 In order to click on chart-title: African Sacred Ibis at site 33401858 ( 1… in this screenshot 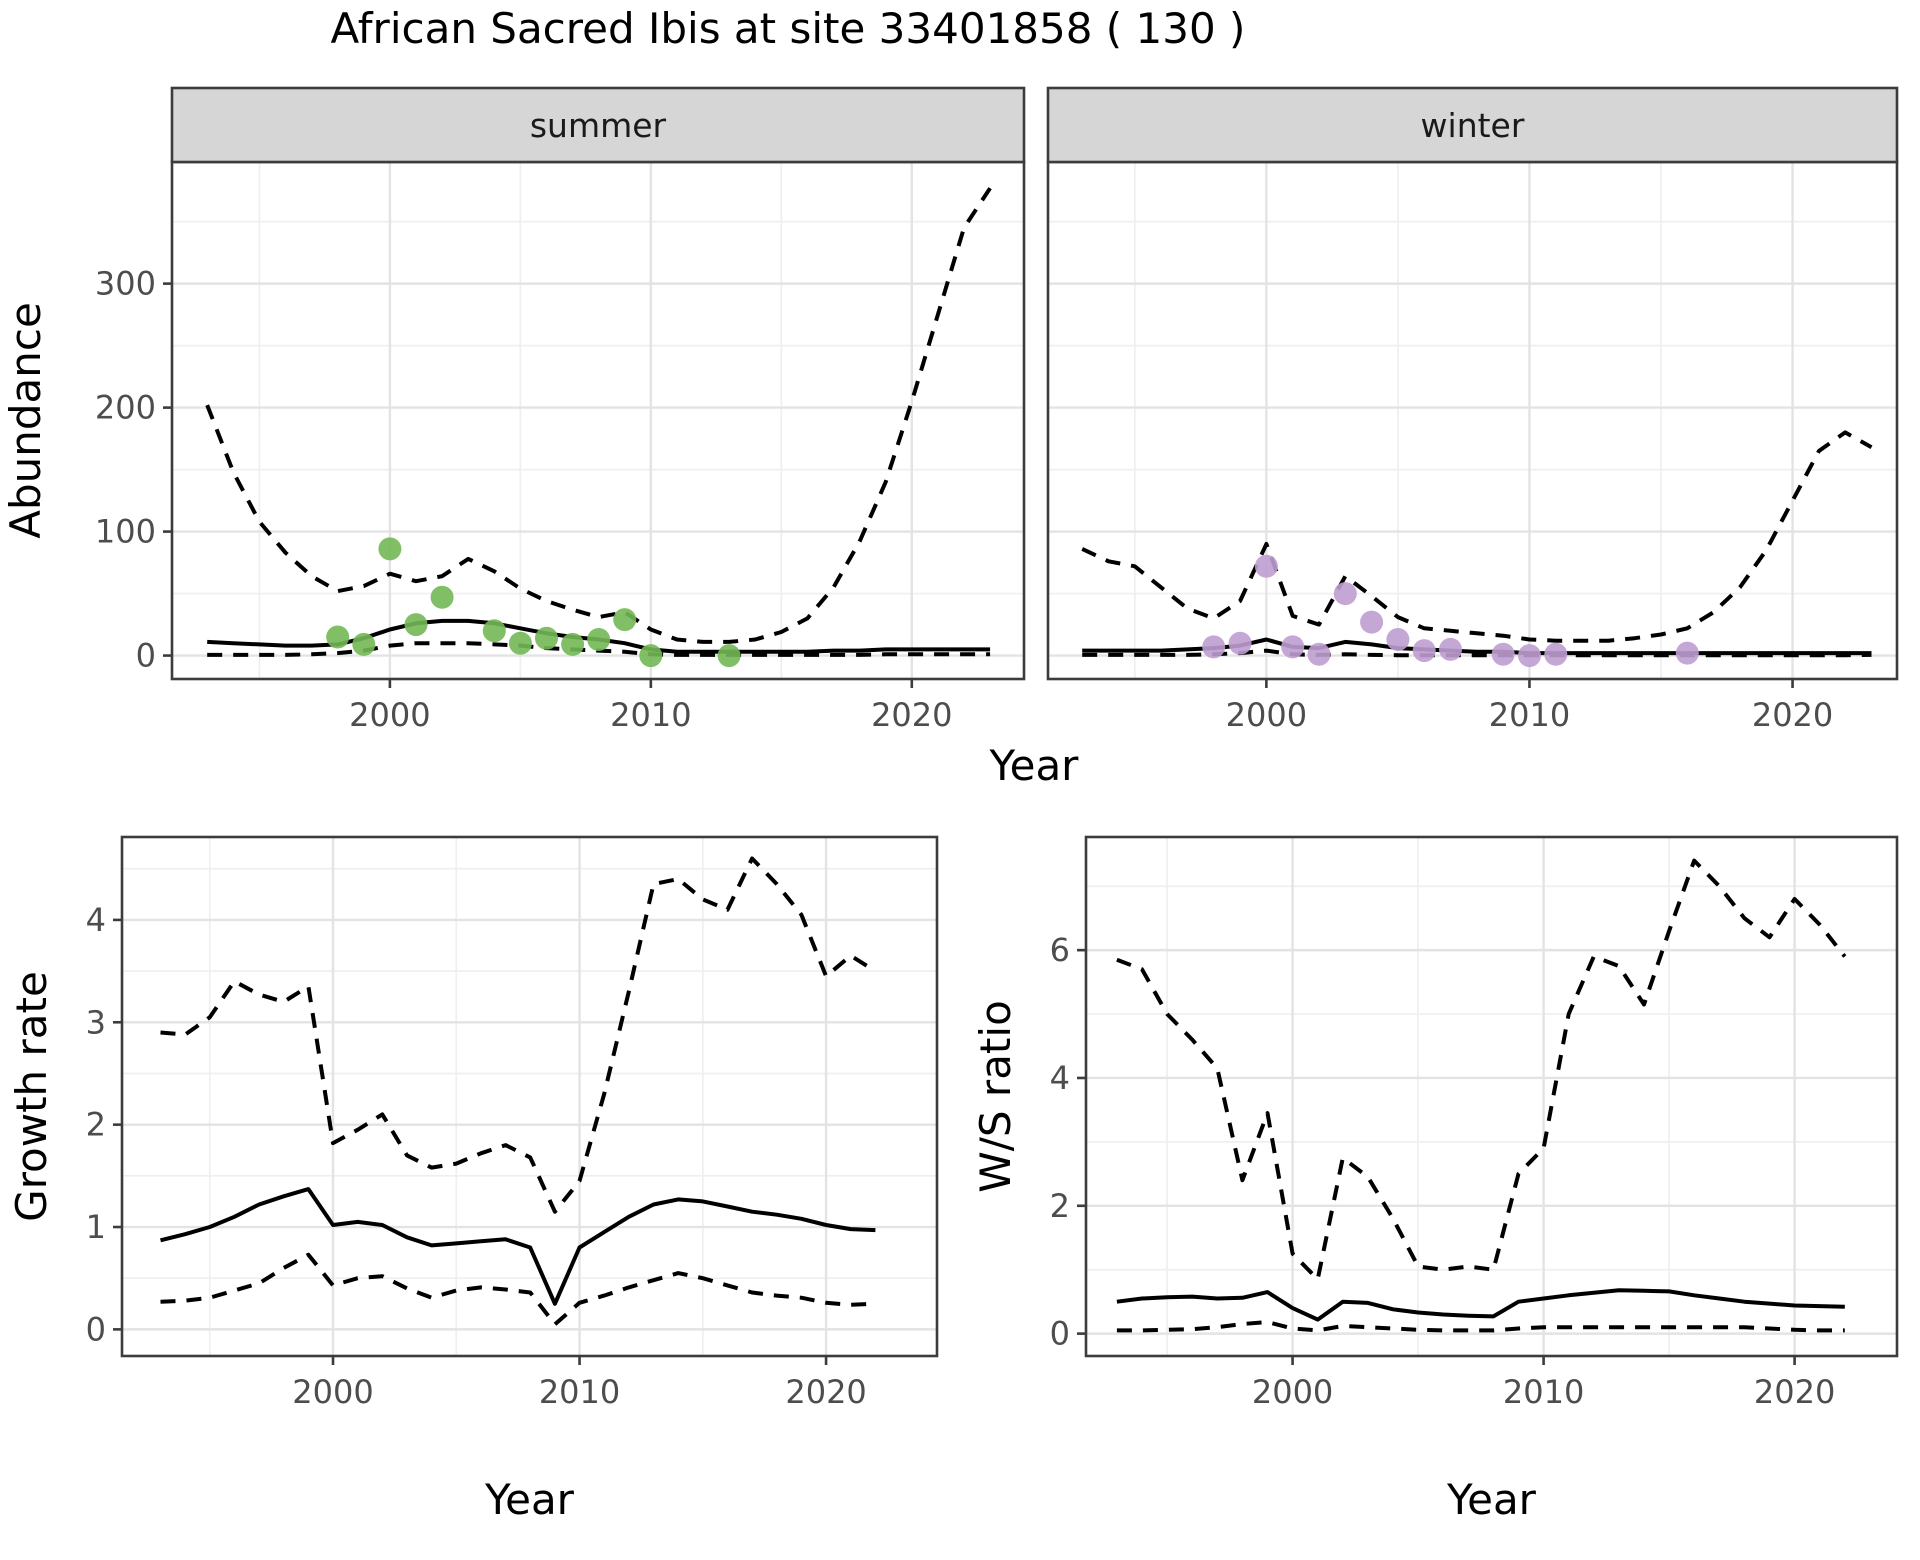, I will do `click(788, 28)`.